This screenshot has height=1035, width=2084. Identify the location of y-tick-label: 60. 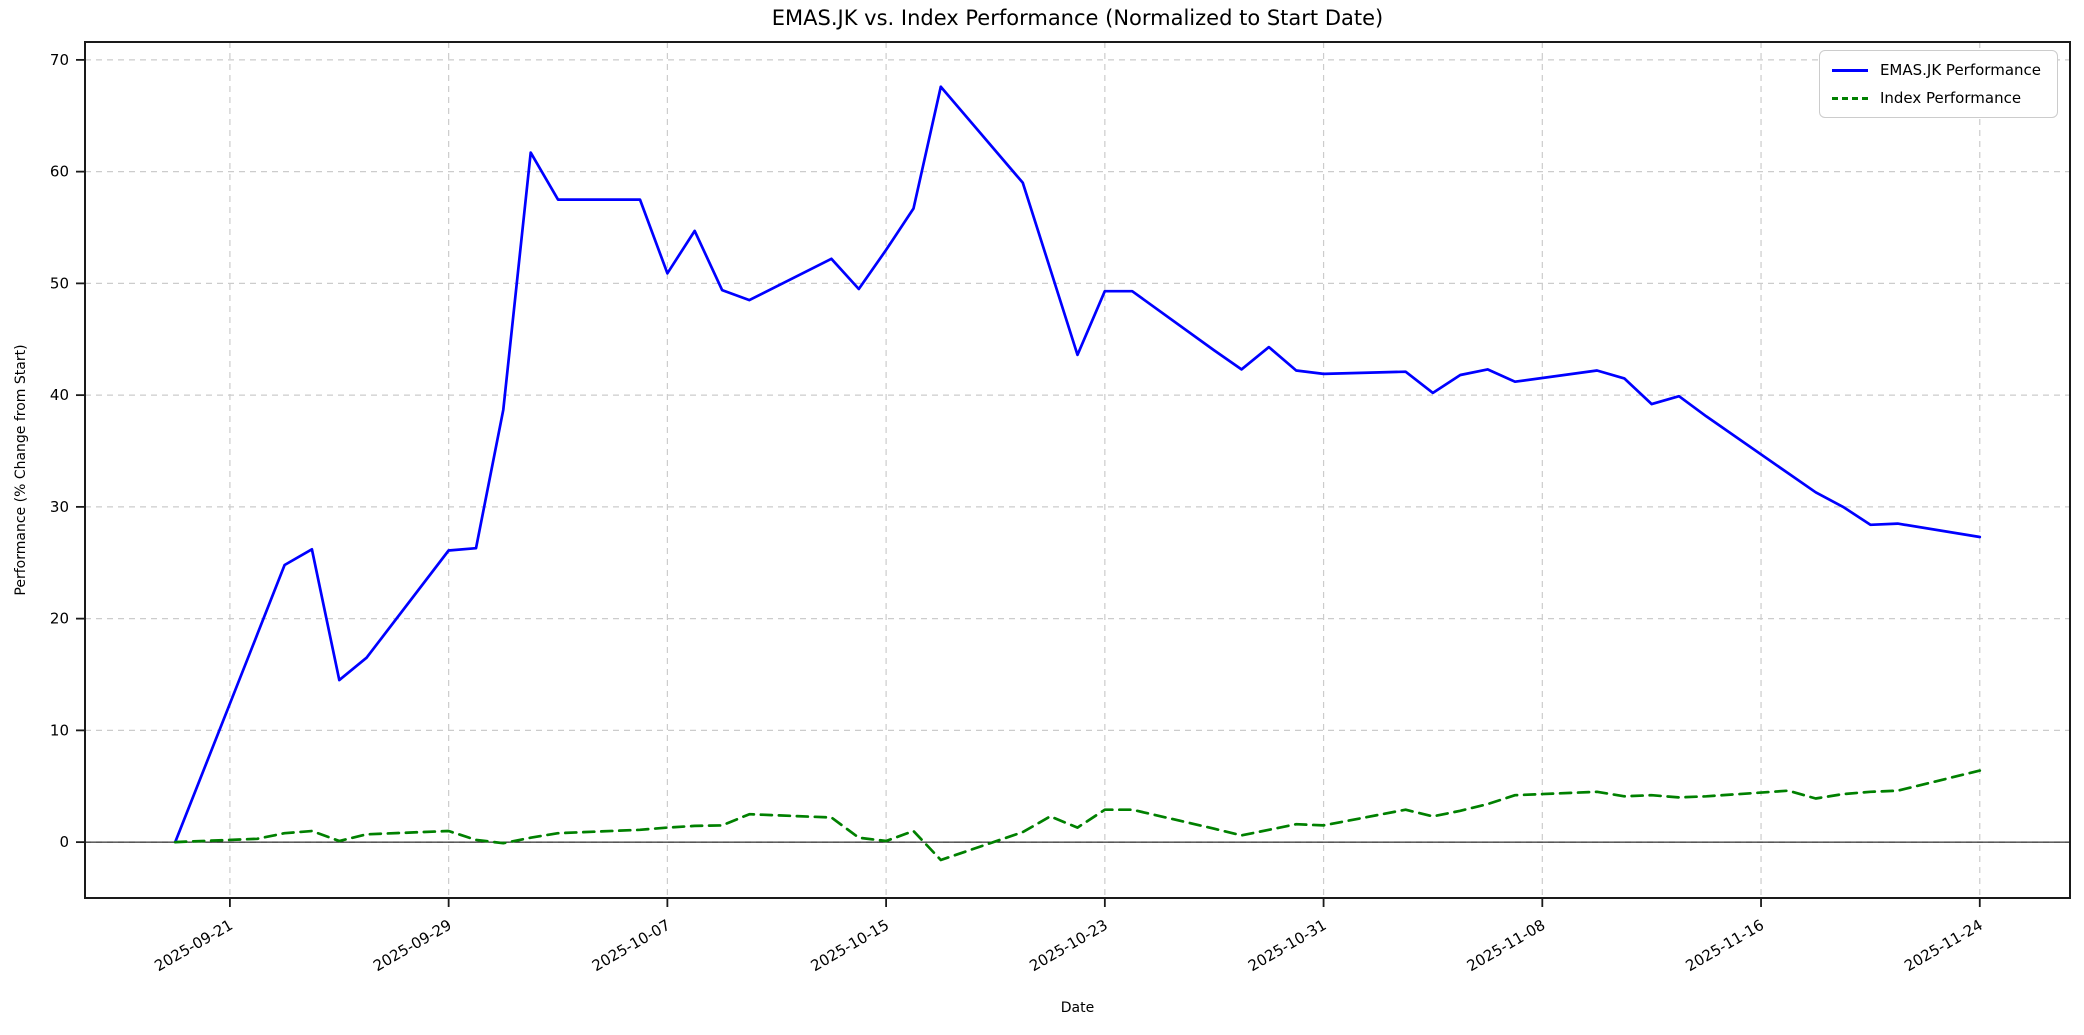
(59, 172).